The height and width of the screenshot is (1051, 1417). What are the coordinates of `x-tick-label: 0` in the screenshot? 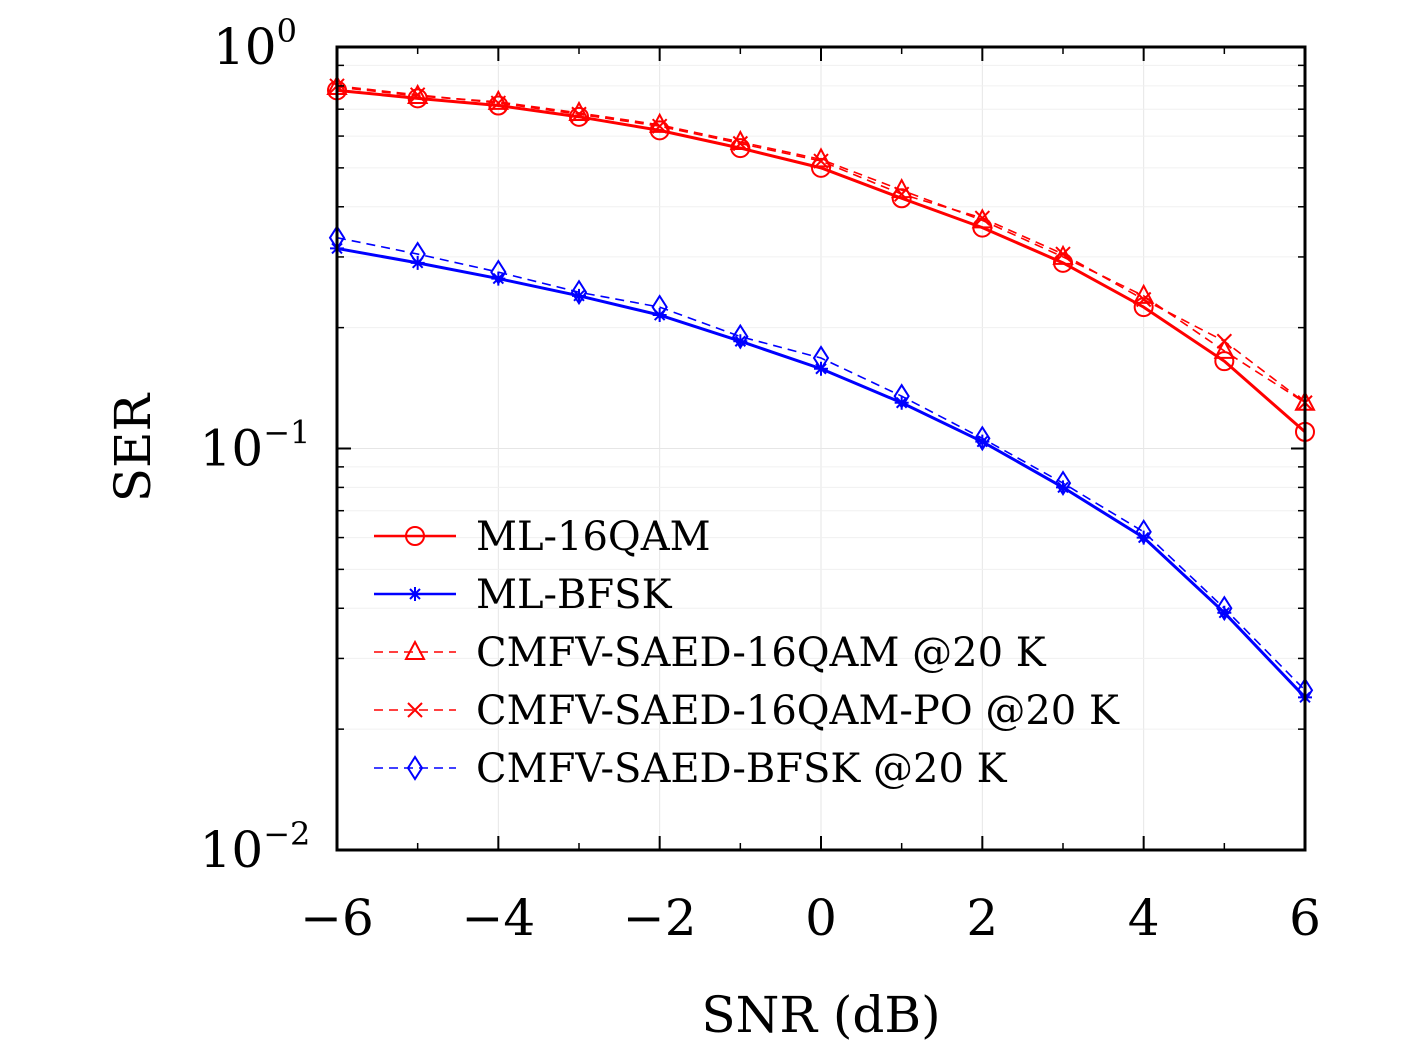 It's located at (821, 918).